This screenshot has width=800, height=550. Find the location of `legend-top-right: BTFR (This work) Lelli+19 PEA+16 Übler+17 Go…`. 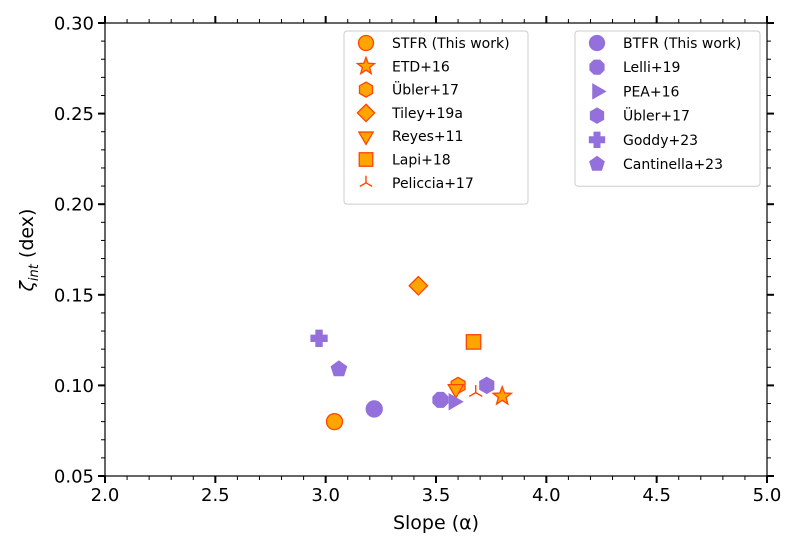

legend-top-right: BTFR (This work) Lelli+19 PEA+16 Übler+17 Go… is located at coordinates (667, 108).